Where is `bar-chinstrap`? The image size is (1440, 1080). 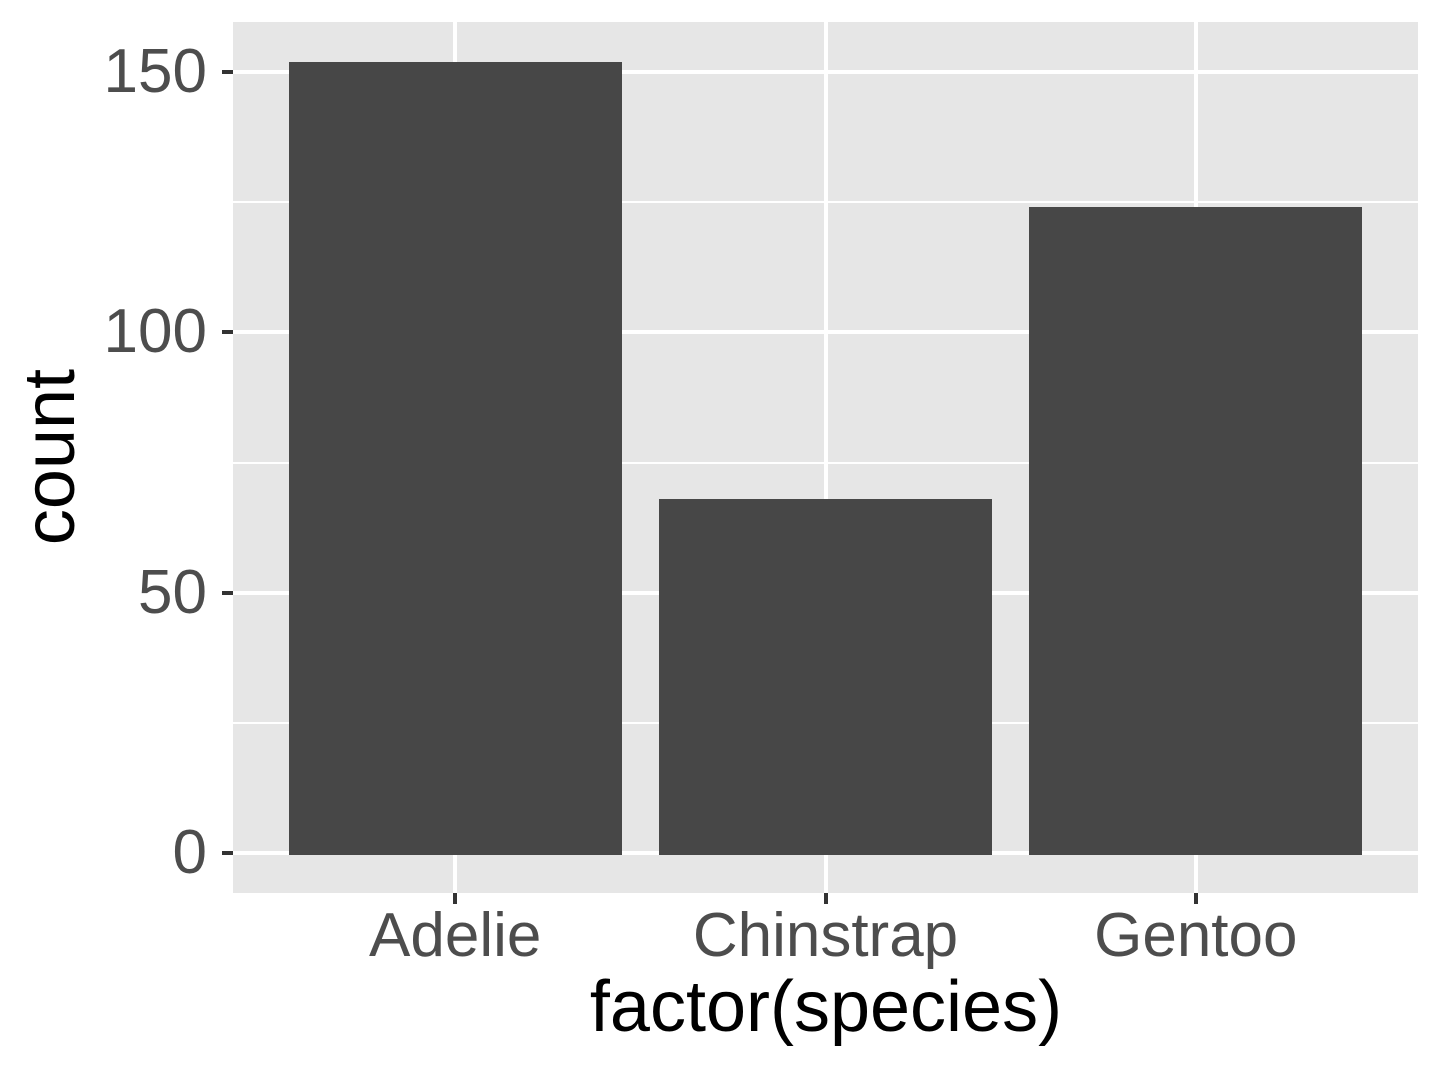 bar-chinstrap is located at coordinates (825, 677).